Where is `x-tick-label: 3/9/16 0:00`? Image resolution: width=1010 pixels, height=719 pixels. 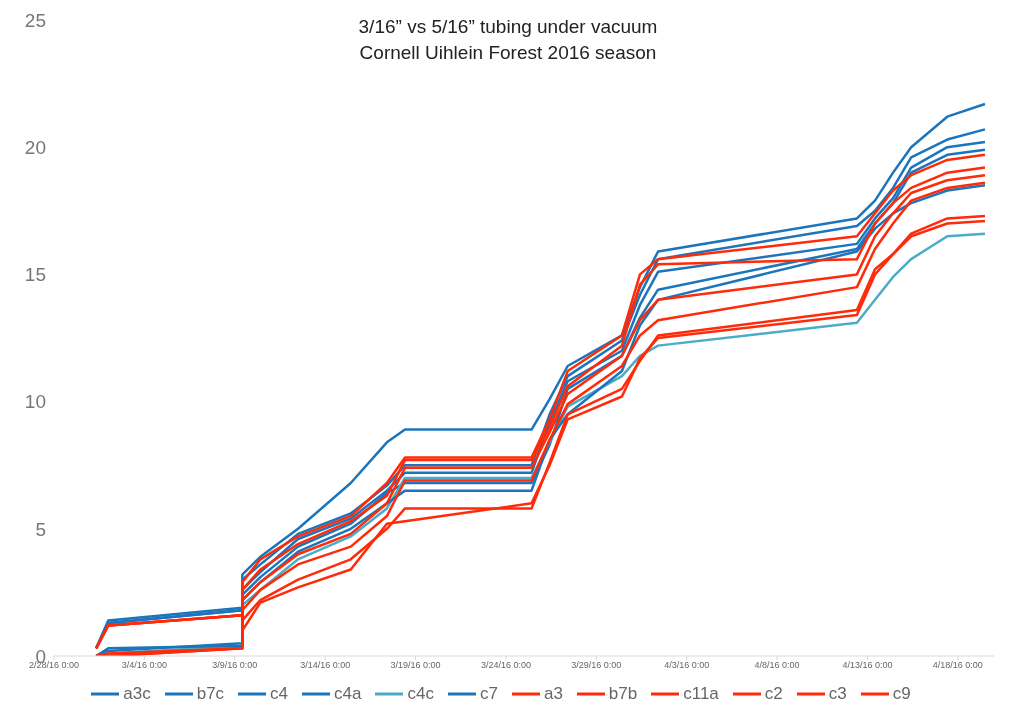
x-tick-label: 3/9/16 0:00 is located at coordinates (235, 665).